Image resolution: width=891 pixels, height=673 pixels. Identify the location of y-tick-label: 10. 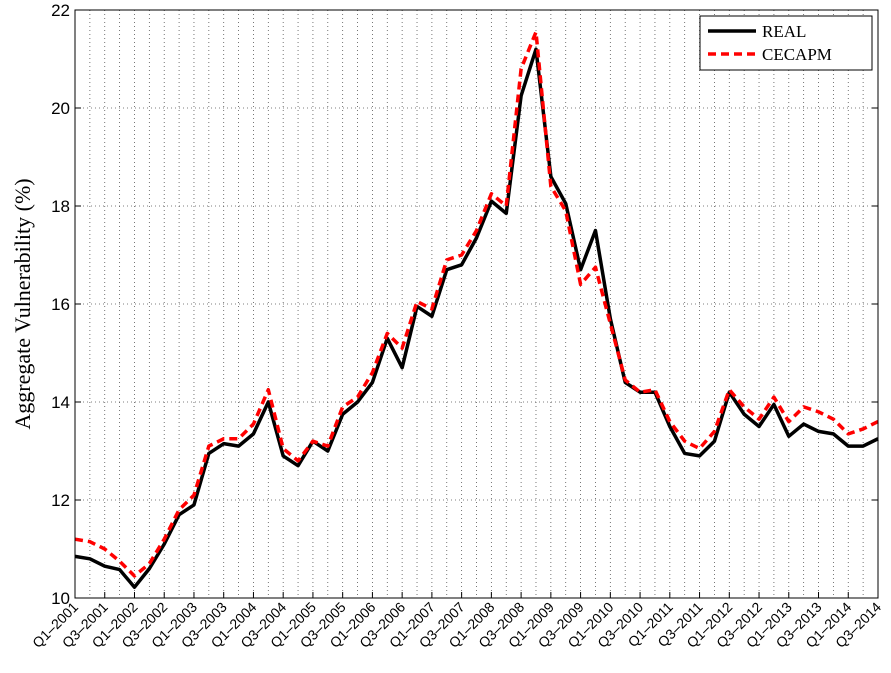
(60, 598).